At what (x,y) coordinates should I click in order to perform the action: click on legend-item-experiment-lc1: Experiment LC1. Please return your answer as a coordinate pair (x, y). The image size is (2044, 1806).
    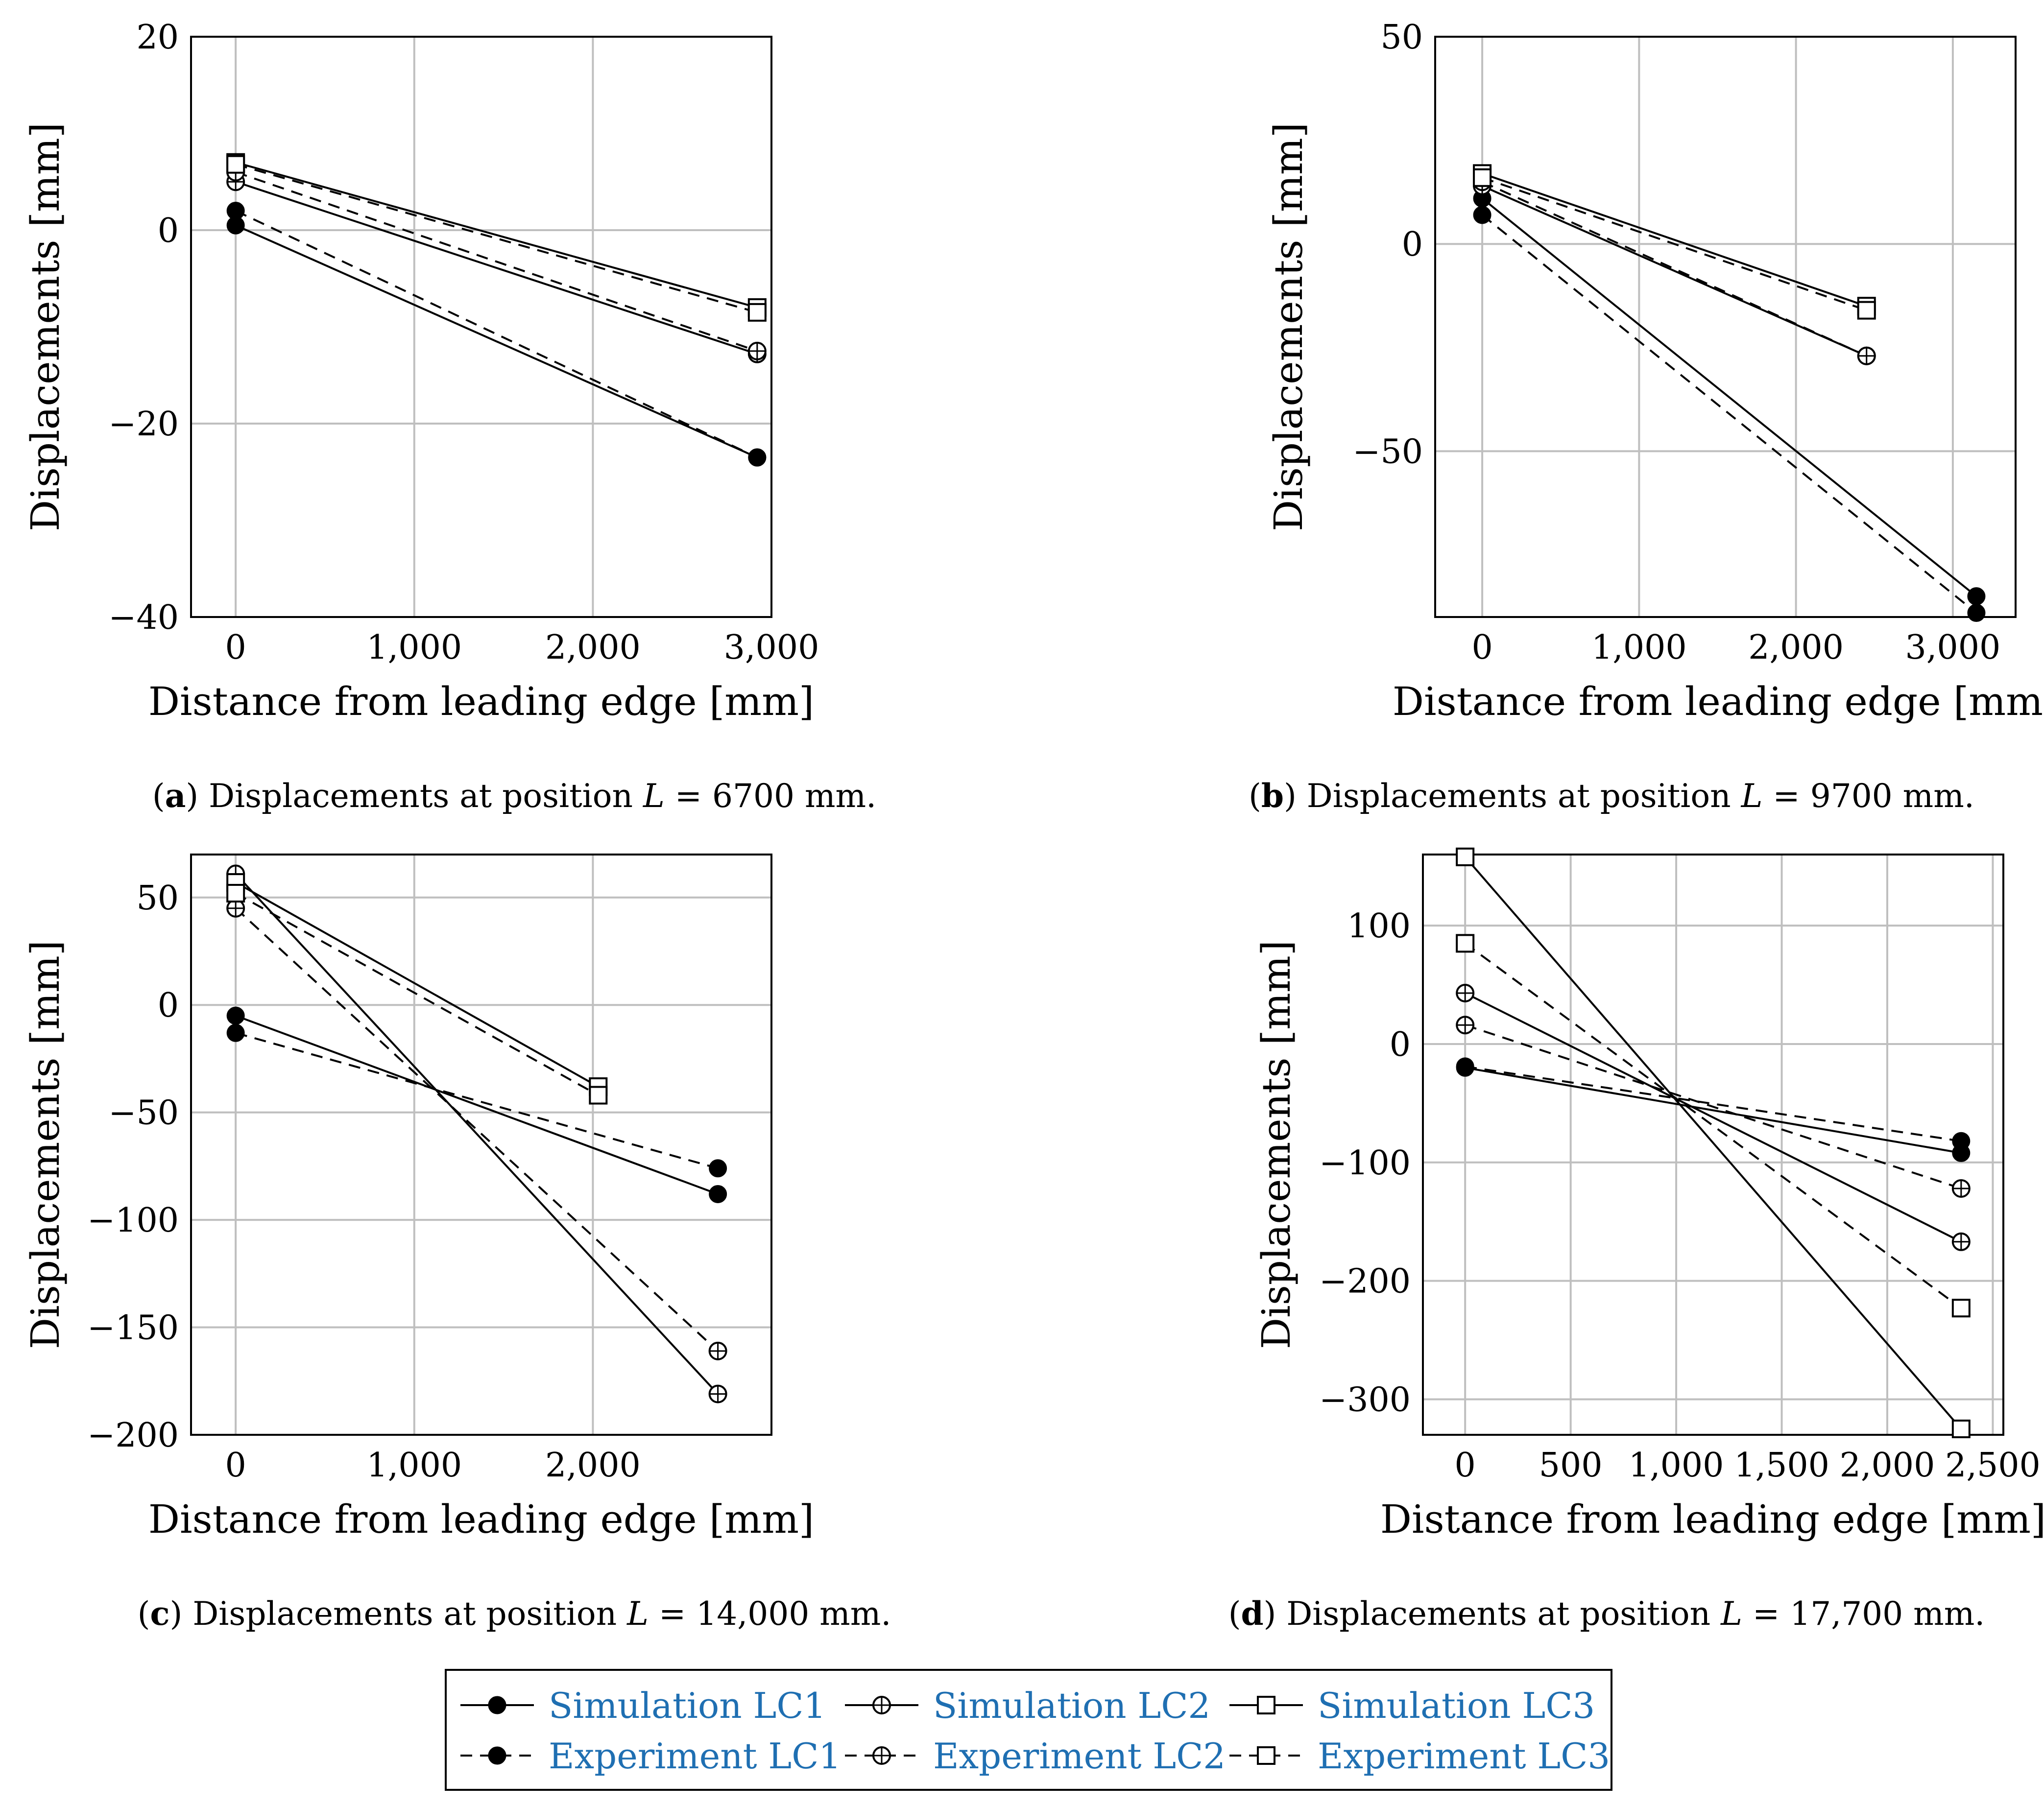
    Looking at the image, I should click on (651, 1756).